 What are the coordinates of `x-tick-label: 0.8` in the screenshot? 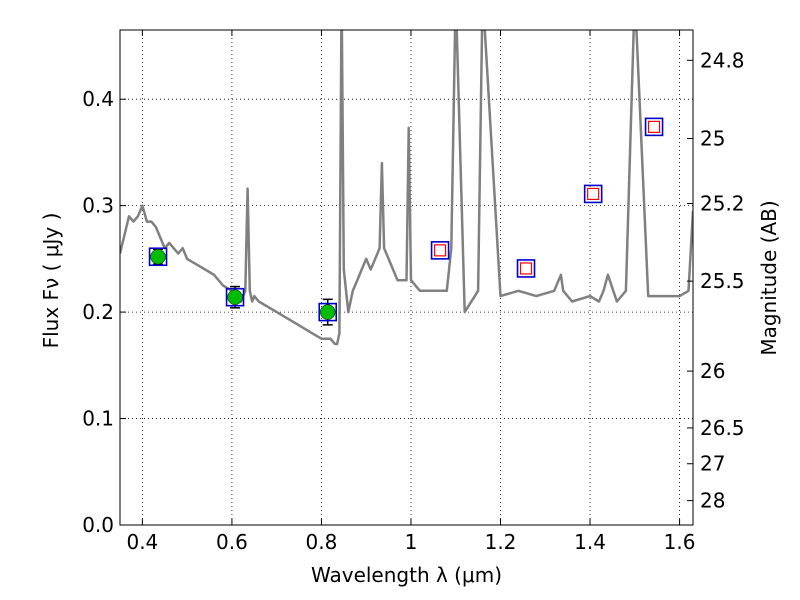 It's located at (322, 542).